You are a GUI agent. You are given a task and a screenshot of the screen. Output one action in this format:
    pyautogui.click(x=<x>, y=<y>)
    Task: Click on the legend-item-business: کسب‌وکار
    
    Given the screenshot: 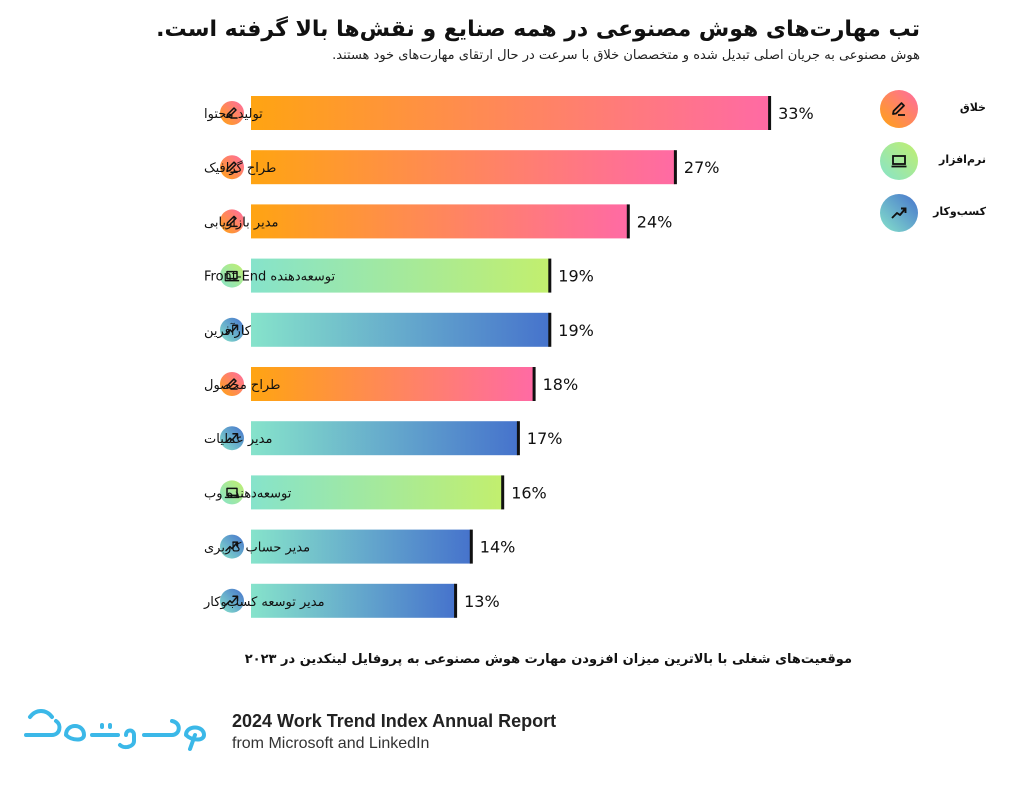 What is the action you would take?
    pyautogui.click(x=936, y=214)
    